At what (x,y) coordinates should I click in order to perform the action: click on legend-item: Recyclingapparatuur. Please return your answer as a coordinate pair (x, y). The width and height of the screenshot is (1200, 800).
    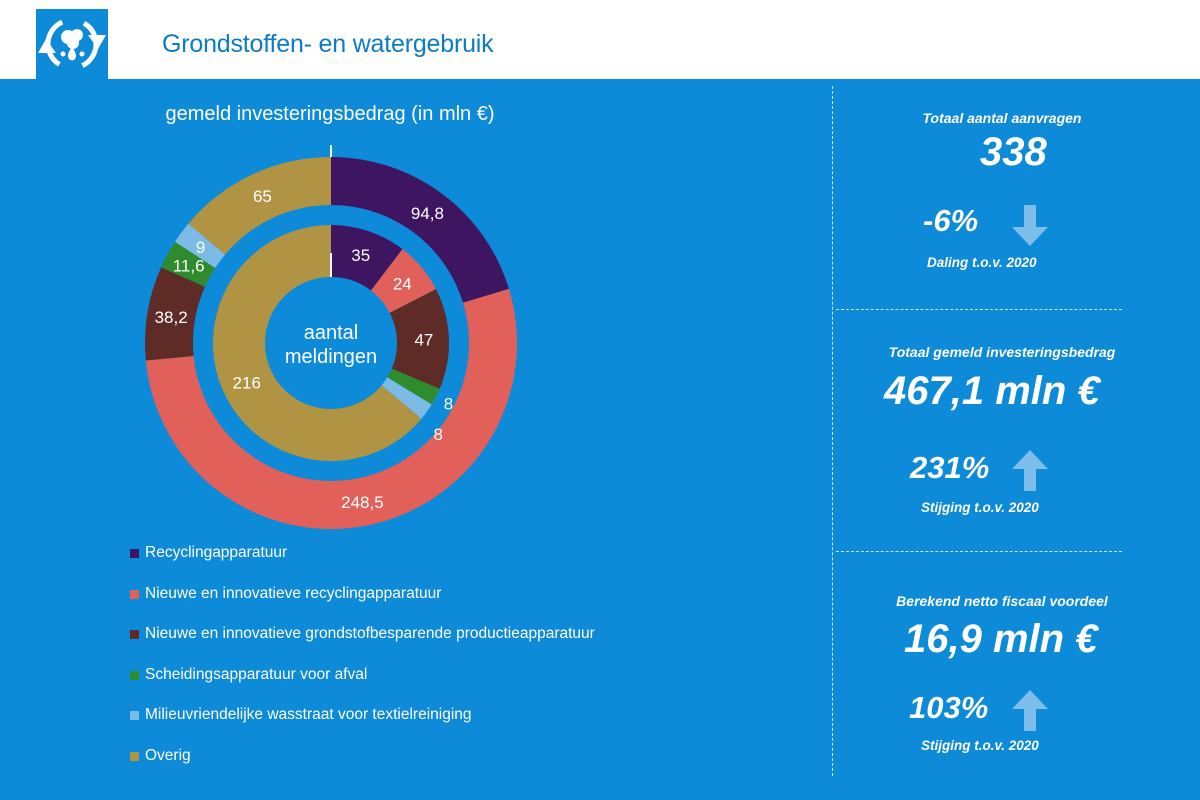
    Looking at the image, I should click on (362, 563).